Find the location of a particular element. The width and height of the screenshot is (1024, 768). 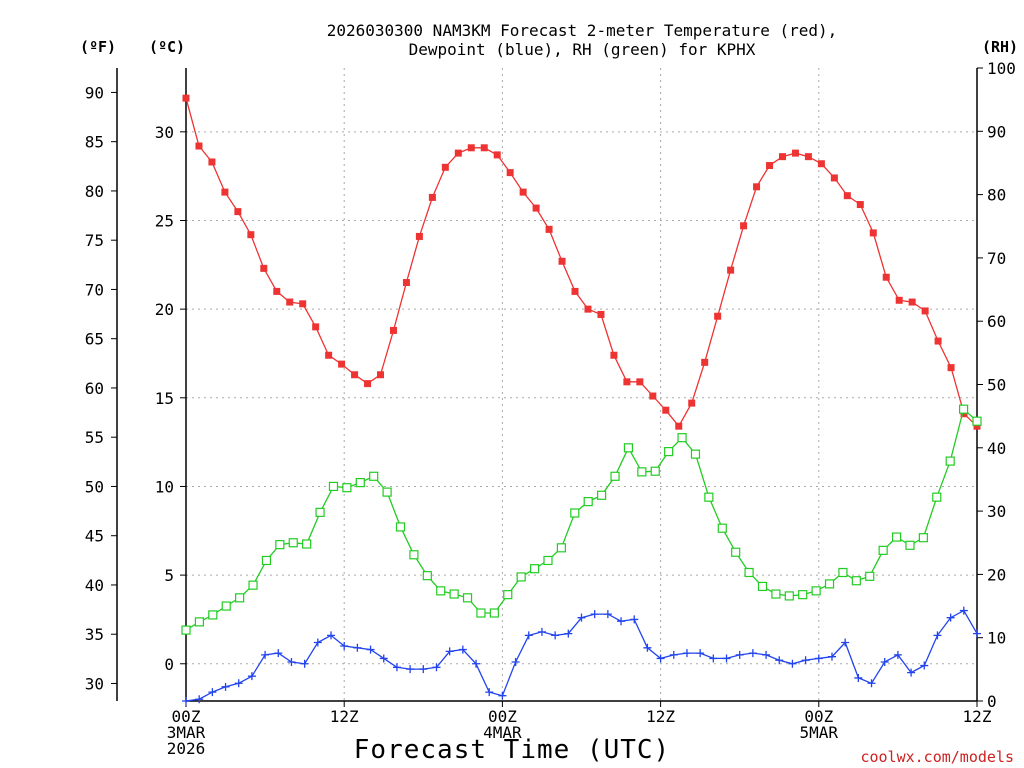

dewpoint-line is located at coordinates (581, 655).